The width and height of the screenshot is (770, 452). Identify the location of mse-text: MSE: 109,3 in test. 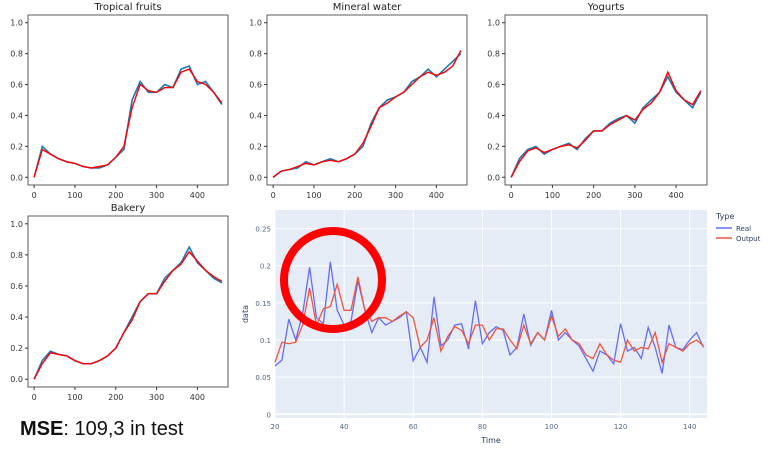
(101, 429).